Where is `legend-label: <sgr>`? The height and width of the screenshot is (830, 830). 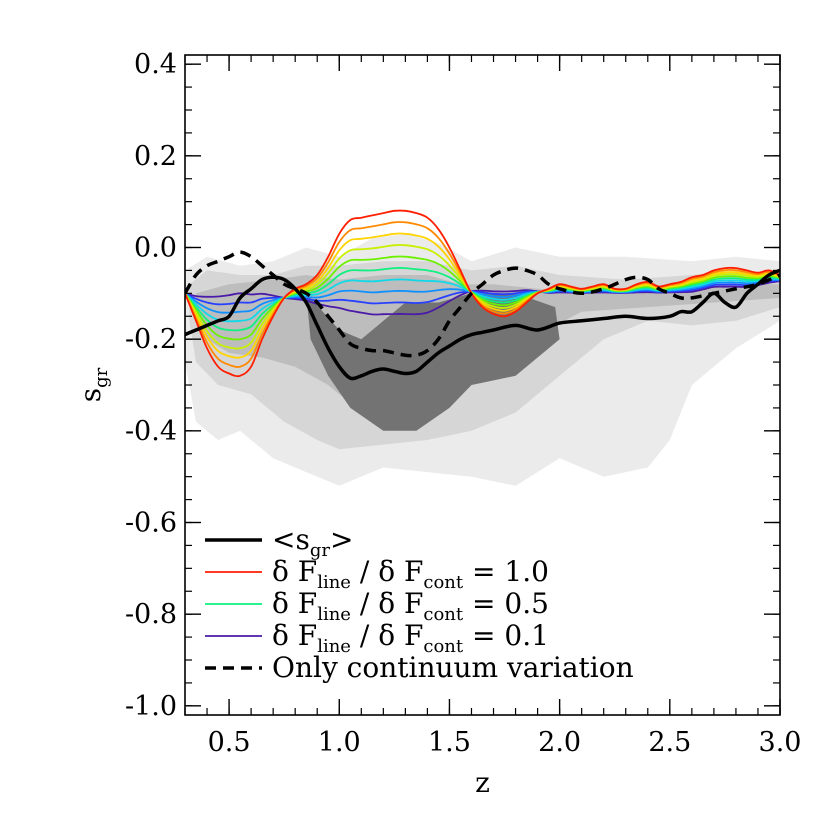
legend-label: <sgr> is located at coordinates (312, 542).